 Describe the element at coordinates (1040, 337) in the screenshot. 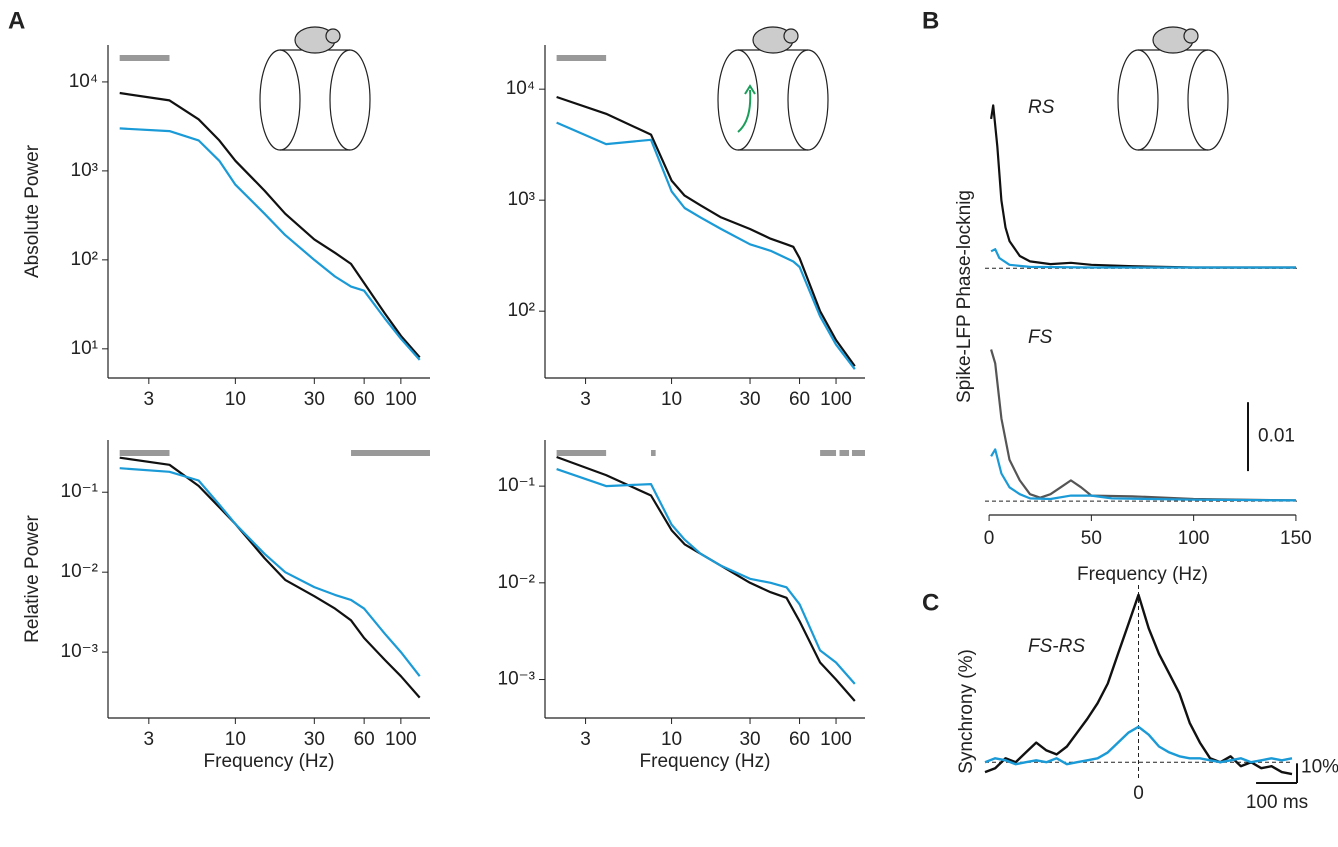

I see `panel-title: FS` at that location.